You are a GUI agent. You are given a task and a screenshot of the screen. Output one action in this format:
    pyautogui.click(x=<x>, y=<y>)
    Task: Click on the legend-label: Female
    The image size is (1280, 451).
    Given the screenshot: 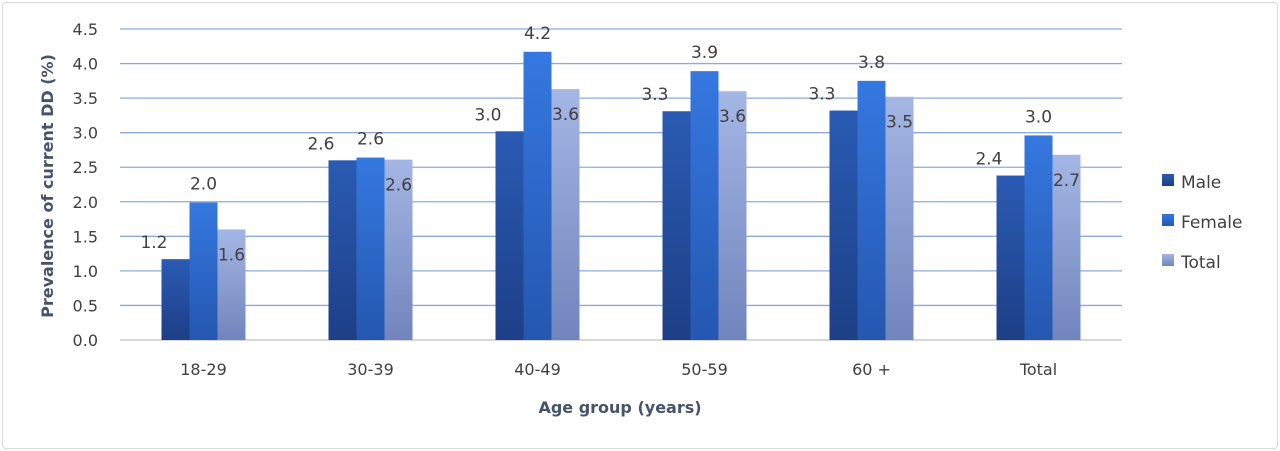 What is the action you would take?
    pyautogui.click(x=1211, y=223)
    